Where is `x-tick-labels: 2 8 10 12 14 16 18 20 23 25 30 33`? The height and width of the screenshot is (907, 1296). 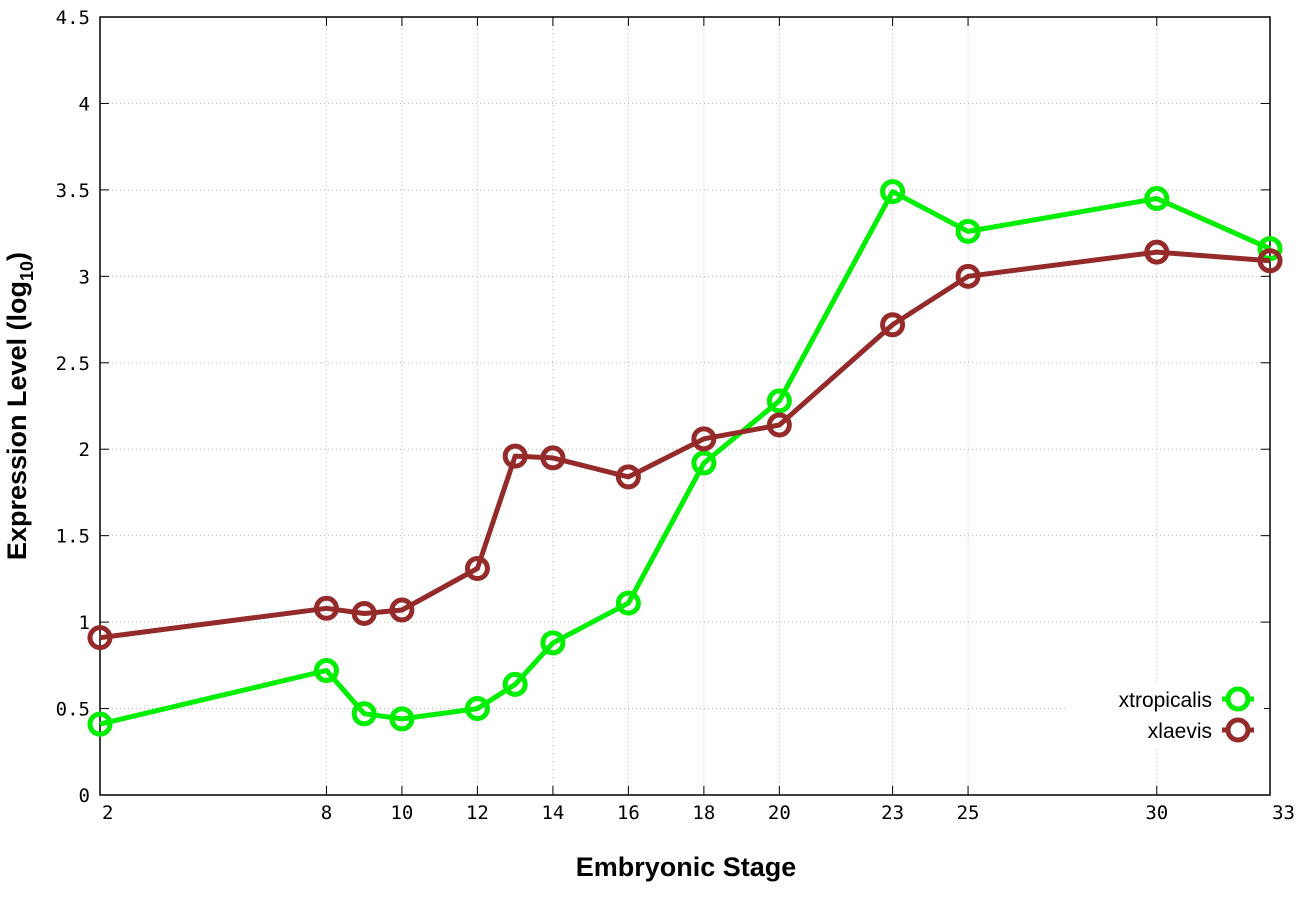 x-tick-labels: 2 8 10 12 14 16 18 20 23 25 30 33 is located at coordinates (698, 813).